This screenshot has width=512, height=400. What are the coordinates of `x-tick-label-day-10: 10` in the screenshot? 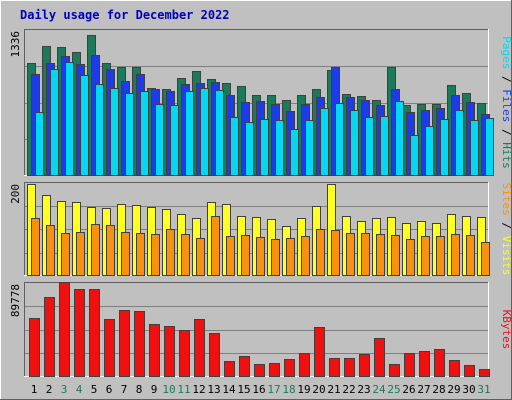 It's located at (168, 389).